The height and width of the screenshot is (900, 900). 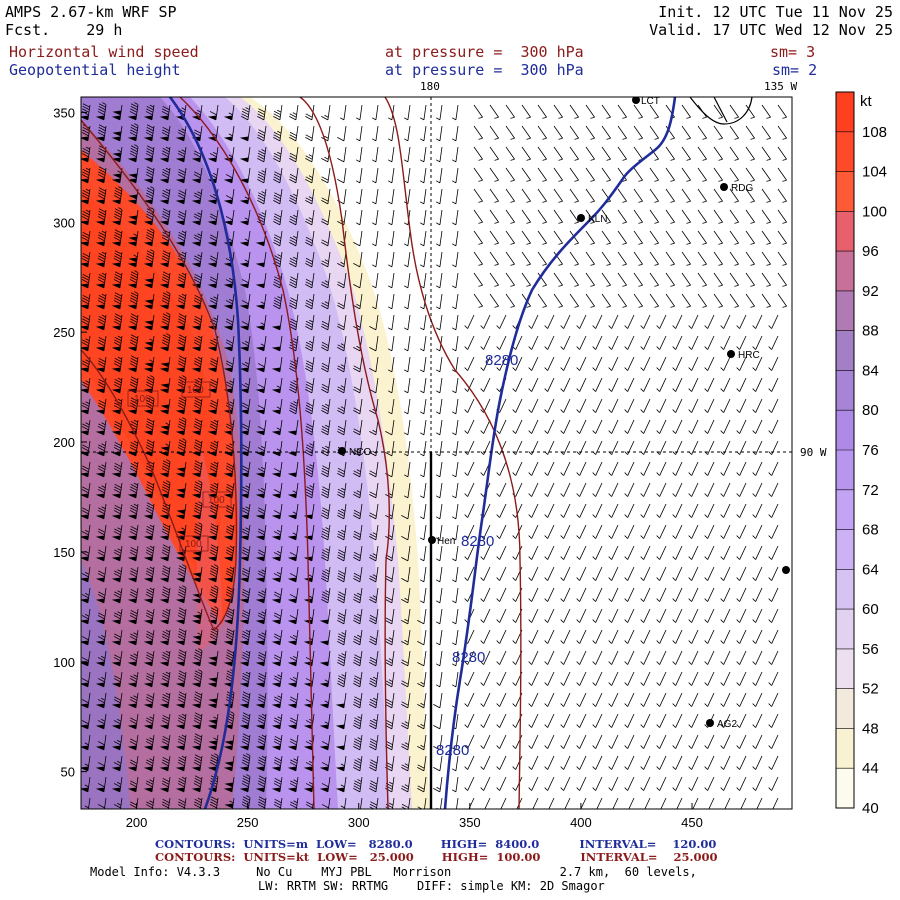 What do you see at coordinates (91, 12) in the screenshot?
I see `model-title: AMPS 2.67-km WRF SP` at bounding box center [91, 12].